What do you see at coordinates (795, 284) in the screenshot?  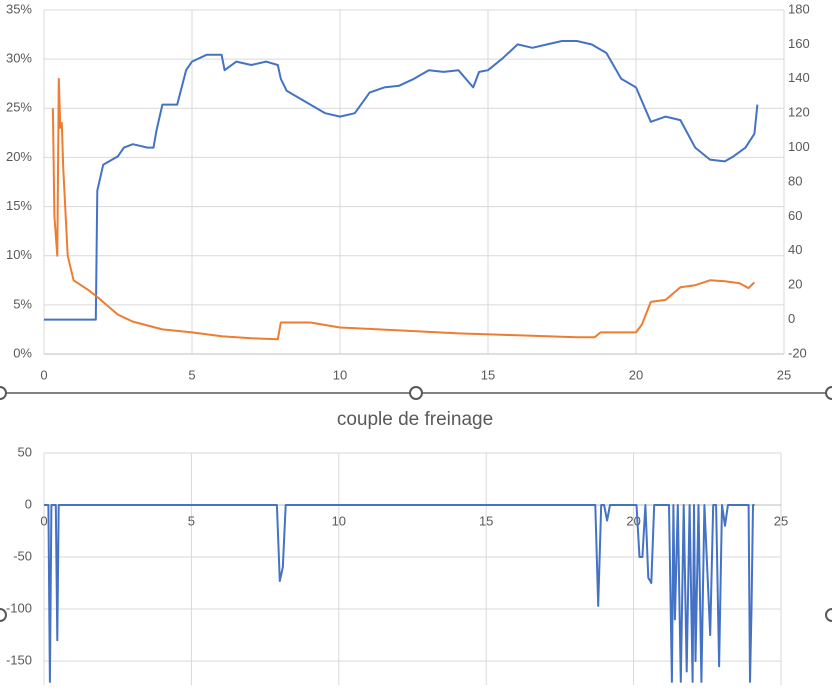 I see `y2-tick-label: 20` at bounding box center [795, 284].